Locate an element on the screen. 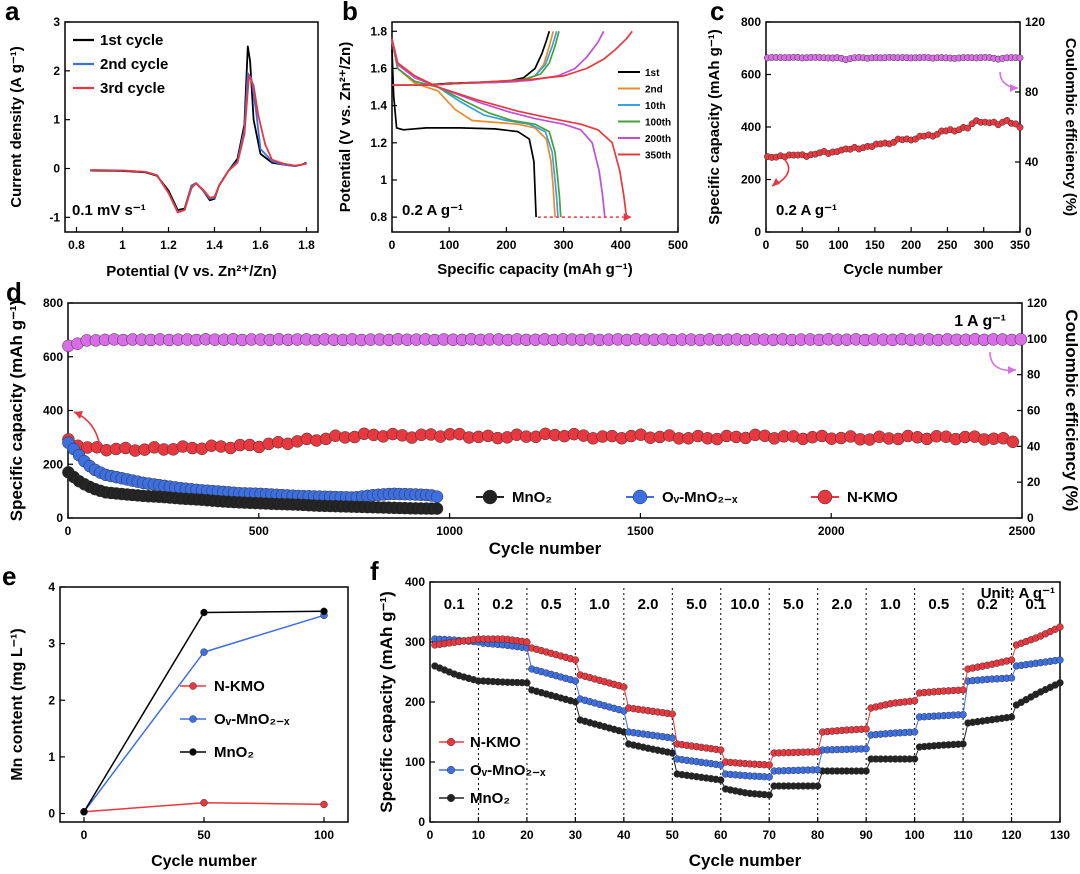  plot-frame is located at coordinates (191, 127).